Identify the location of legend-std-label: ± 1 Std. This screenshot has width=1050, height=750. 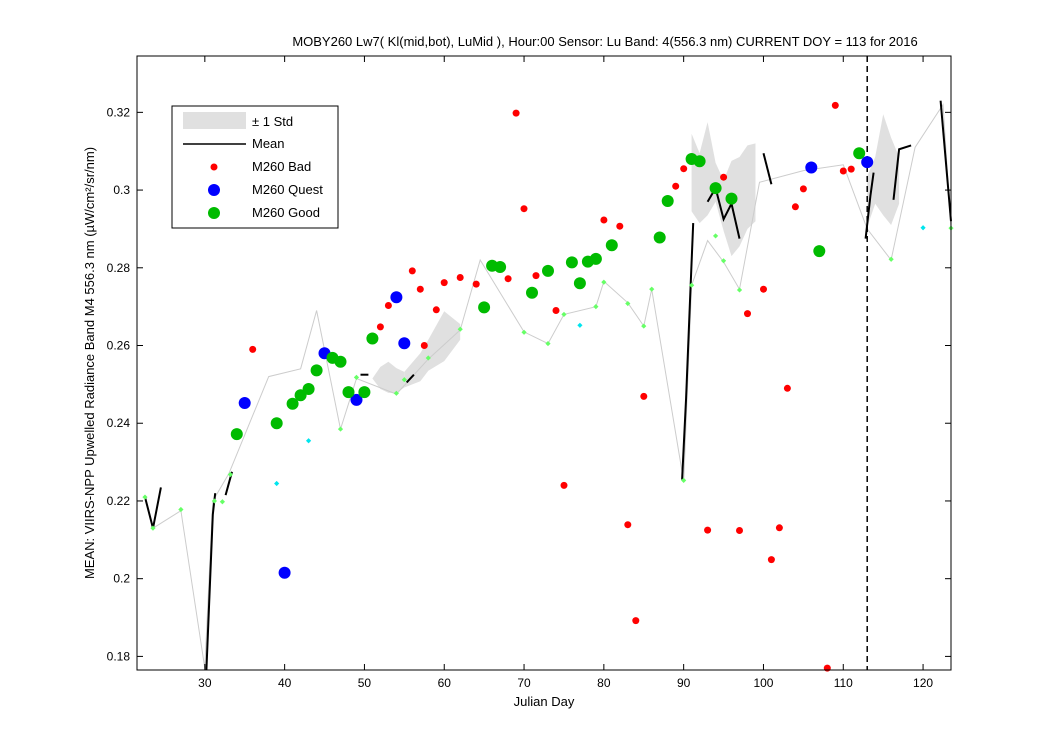
(272, 121).